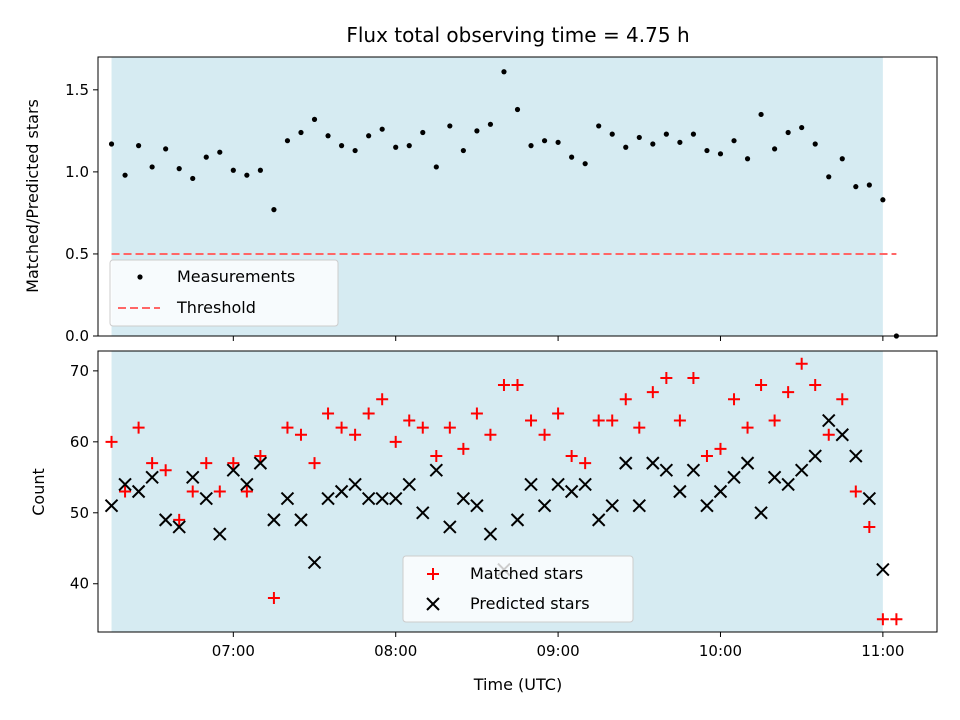 The width and height of the screenshot is (960, 720). I want to click on chart-title: Flux total observing time = 4.75 h, so click(517, 35).